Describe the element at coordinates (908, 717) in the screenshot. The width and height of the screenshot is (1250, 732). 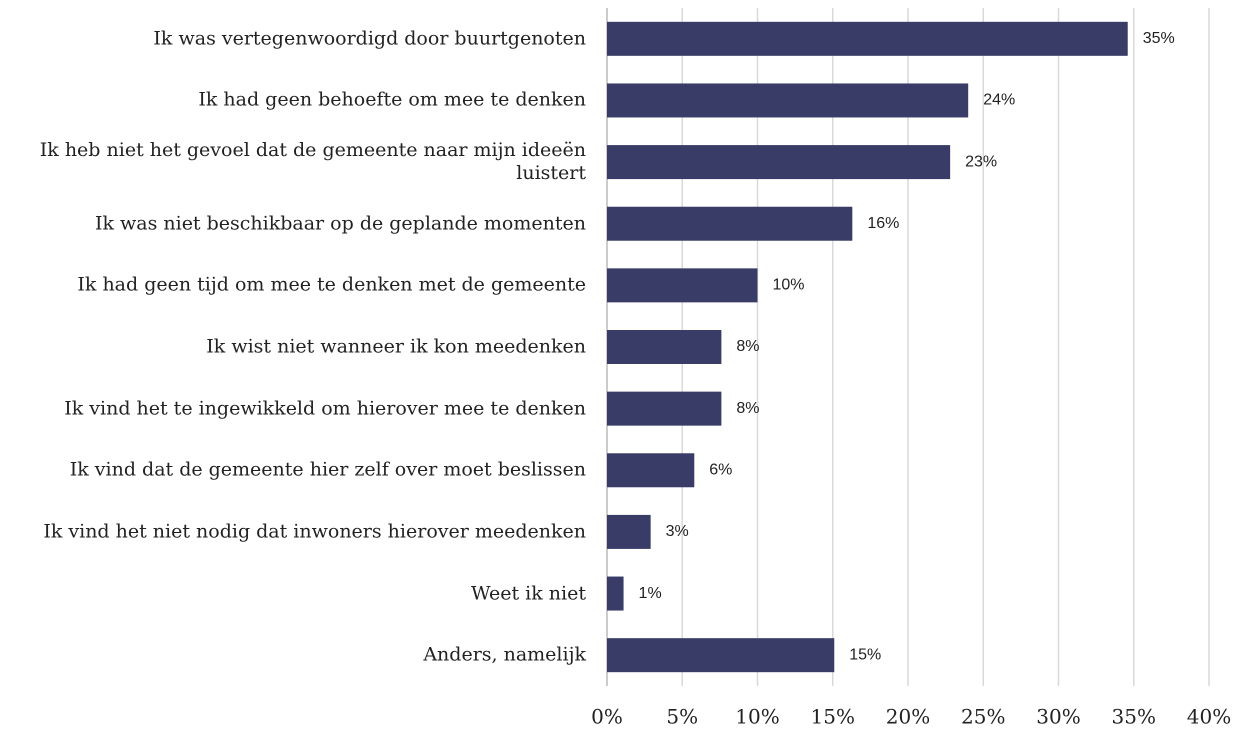
I see `x-tick-label: 20%` at that location.